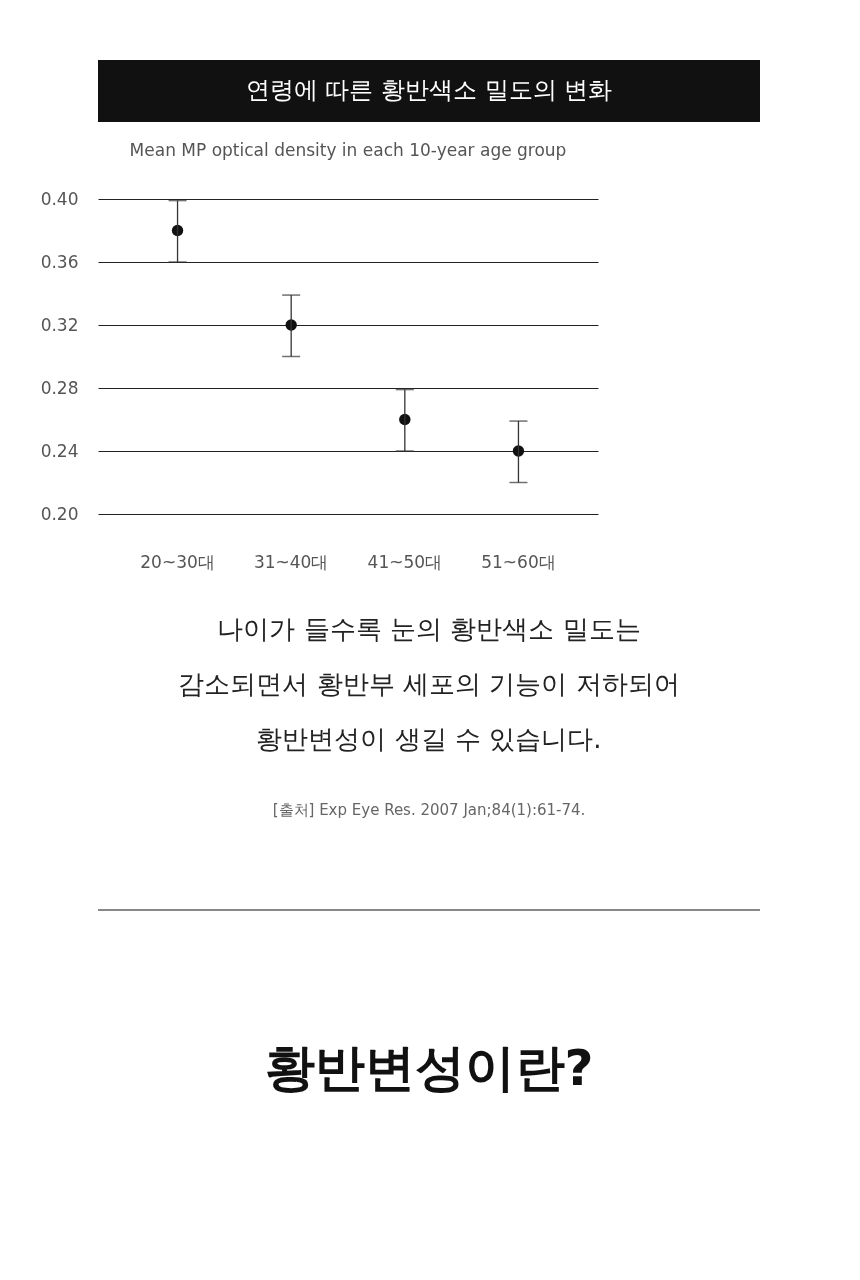 This screenshot has width=860, height=1280. Describe the element at coordinates (429, 1068) in the screenshot. I see `text: 황반변성이란?` at that location.